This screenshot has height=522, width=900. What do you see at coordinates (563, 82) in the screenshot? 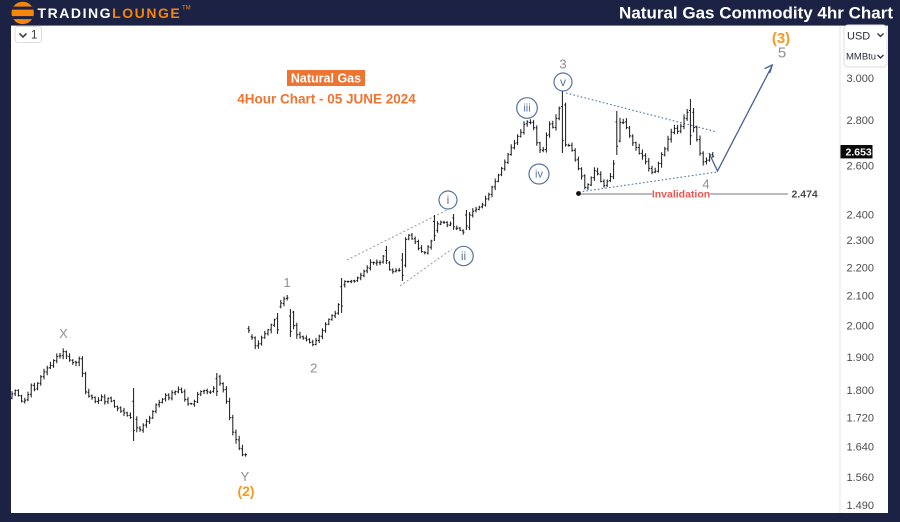
I see `svg-text: v` at bounding box center [563, 82].